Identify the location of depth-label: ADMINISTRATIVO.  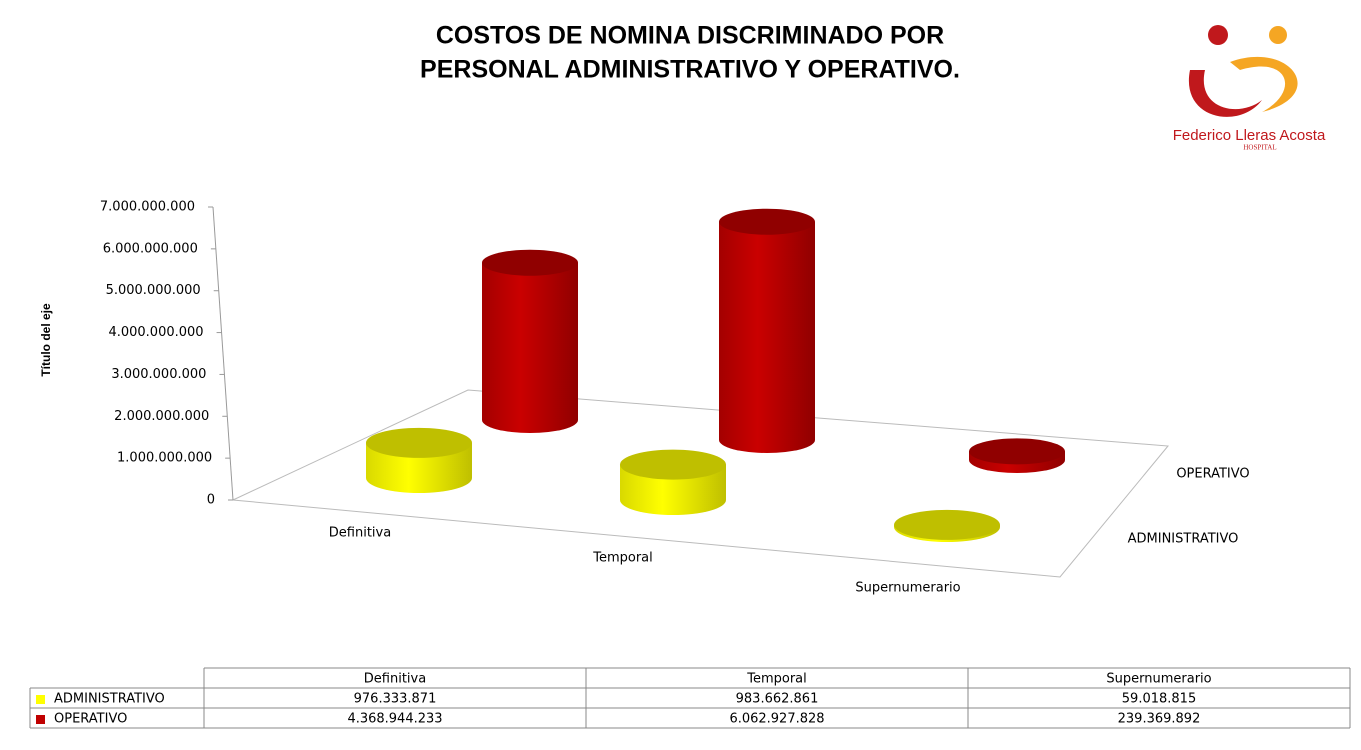
(1183, 539).